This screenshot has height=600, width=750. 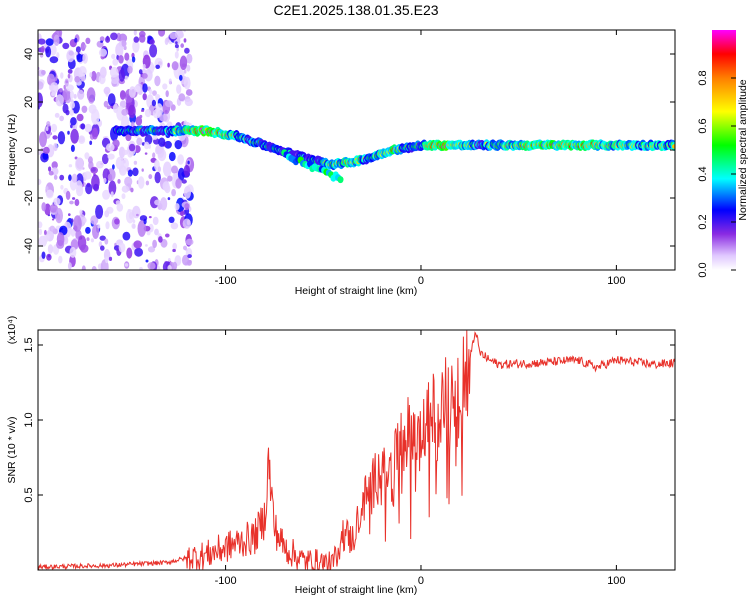 What do you see at coordinates (673, 146) in the screenshot?
I see `ridge-cell` at bounding box center [673, 146].